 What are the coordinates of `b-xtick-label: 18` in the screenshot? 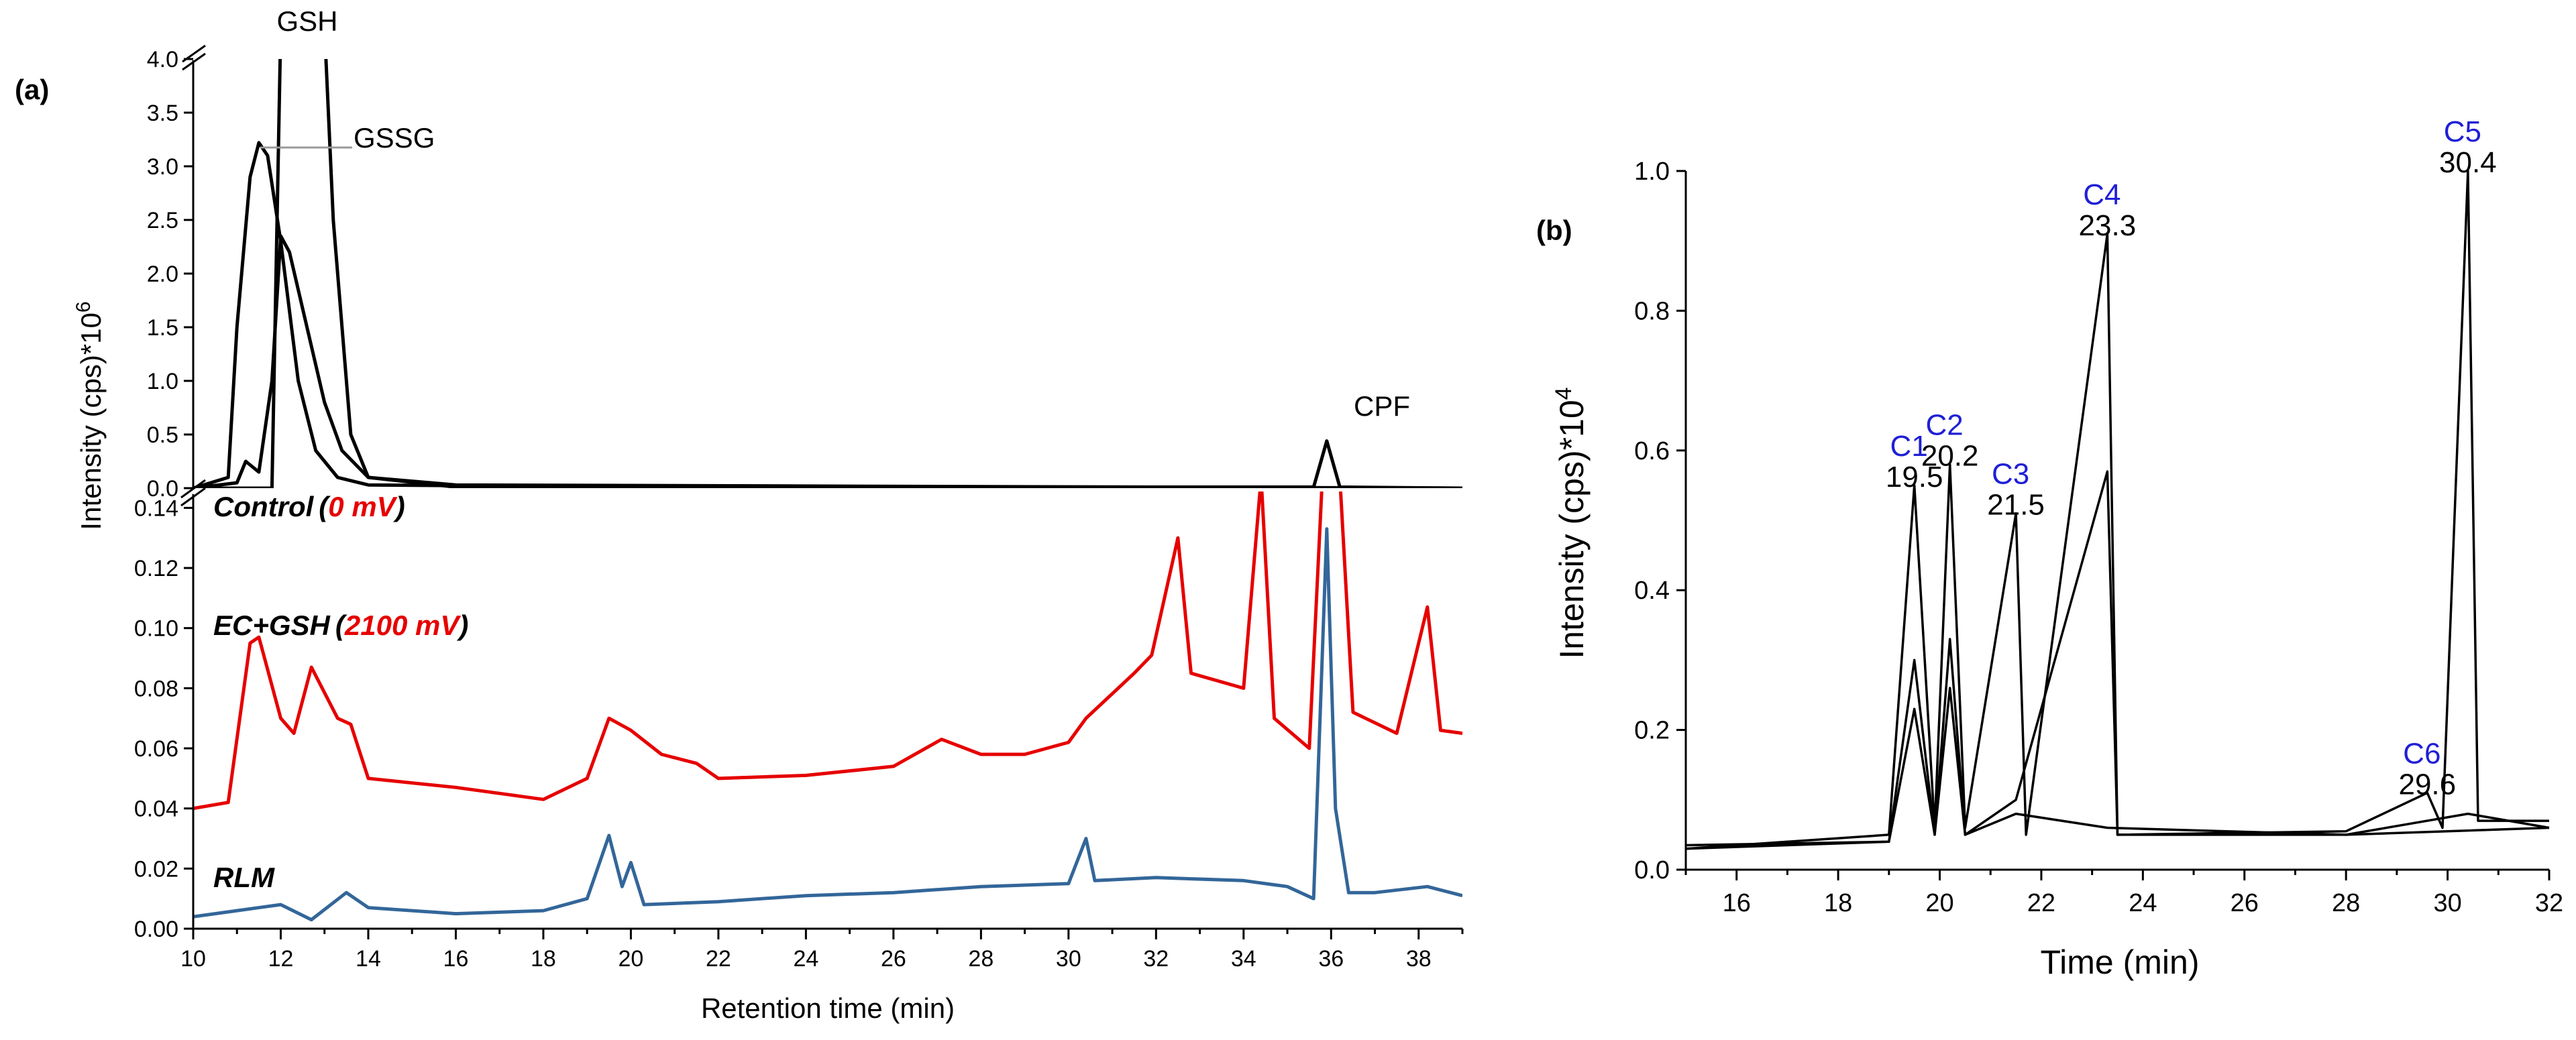 It's located at (1838, 903).